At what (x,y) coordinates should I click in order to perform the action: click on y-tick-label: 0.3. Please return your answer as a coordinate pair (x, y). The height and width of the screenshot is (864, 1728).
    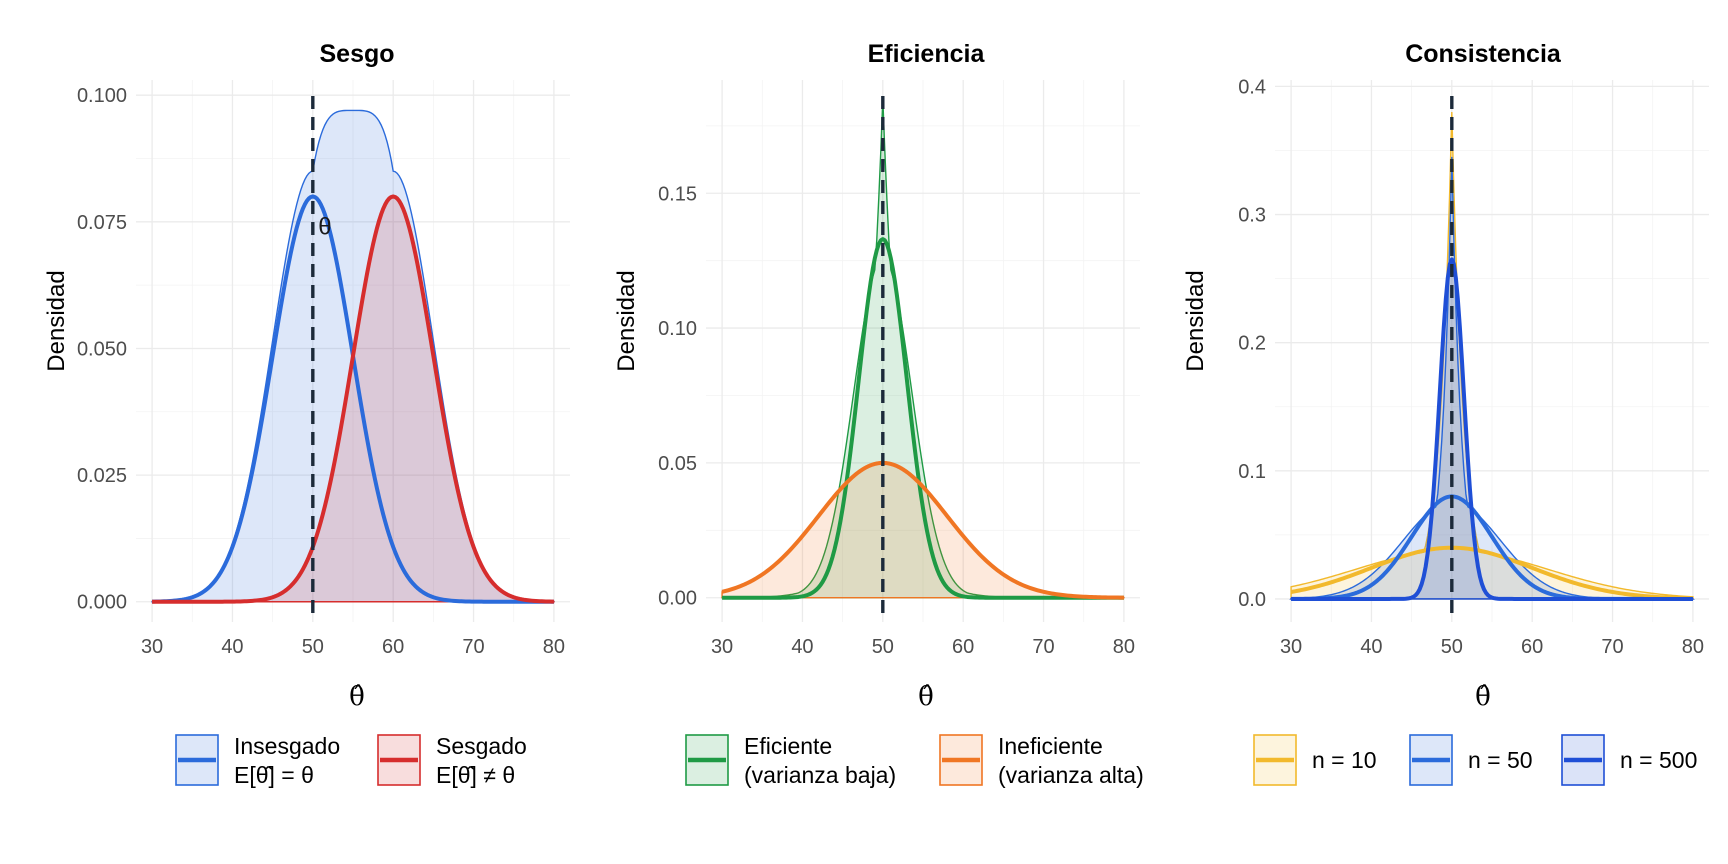
    Looking at the image, I should click on (1252, 216).